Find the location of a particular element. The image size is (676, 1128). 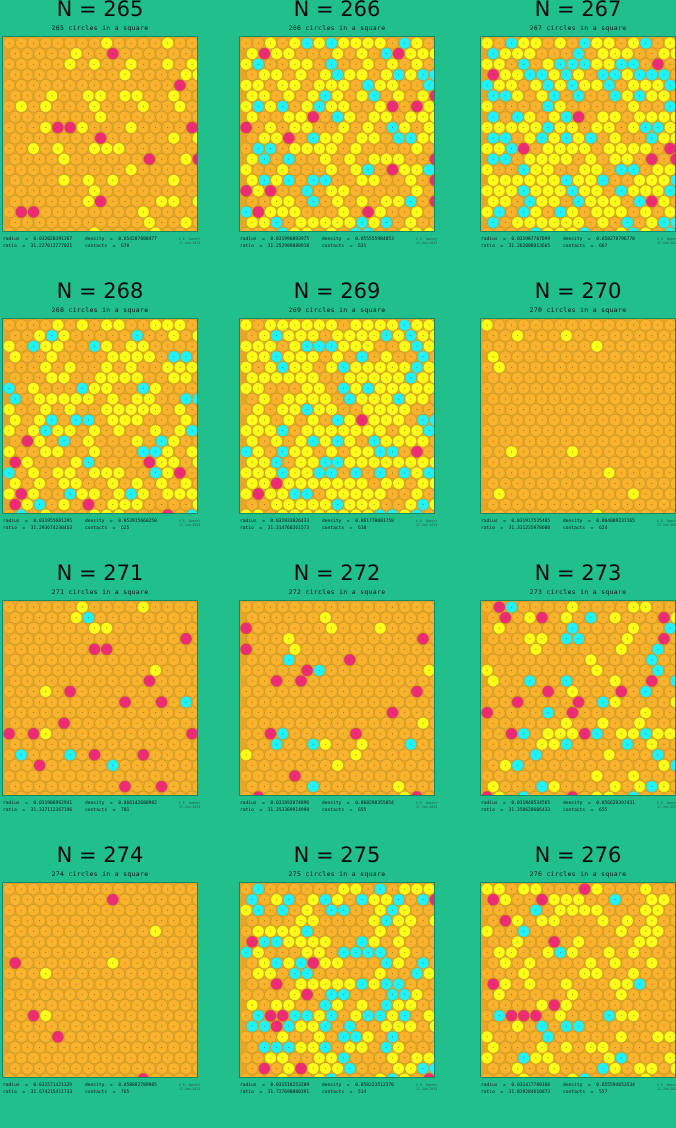

radius-line: radius = 0.031933826433 is located at coordinates (274, 522).